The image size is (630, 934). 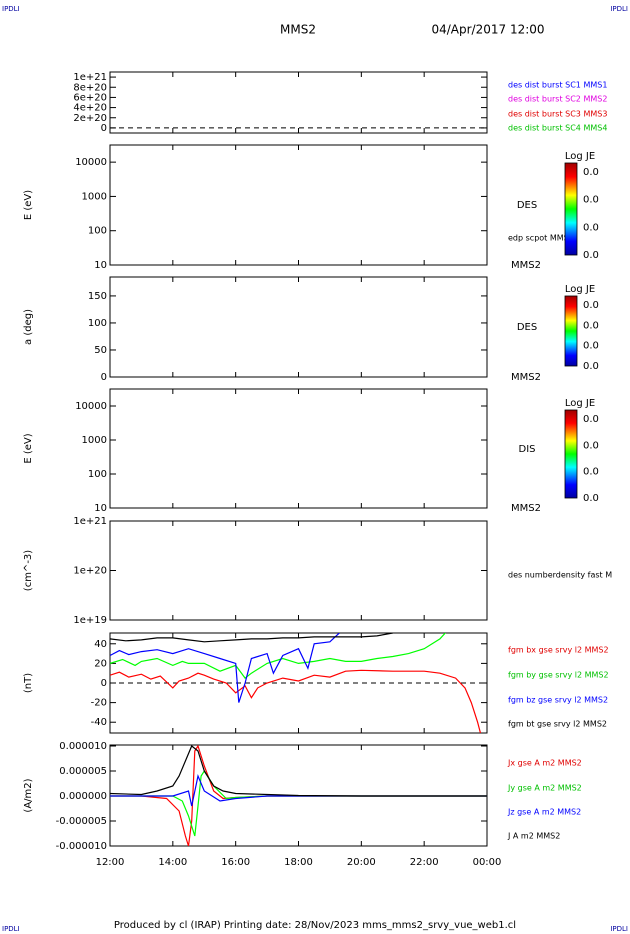 What do you see at coordinates (544, 763) in the screenshot?
I see `legend-label: Jx gse A m2 MMS2` at bounding box center [544, 763].